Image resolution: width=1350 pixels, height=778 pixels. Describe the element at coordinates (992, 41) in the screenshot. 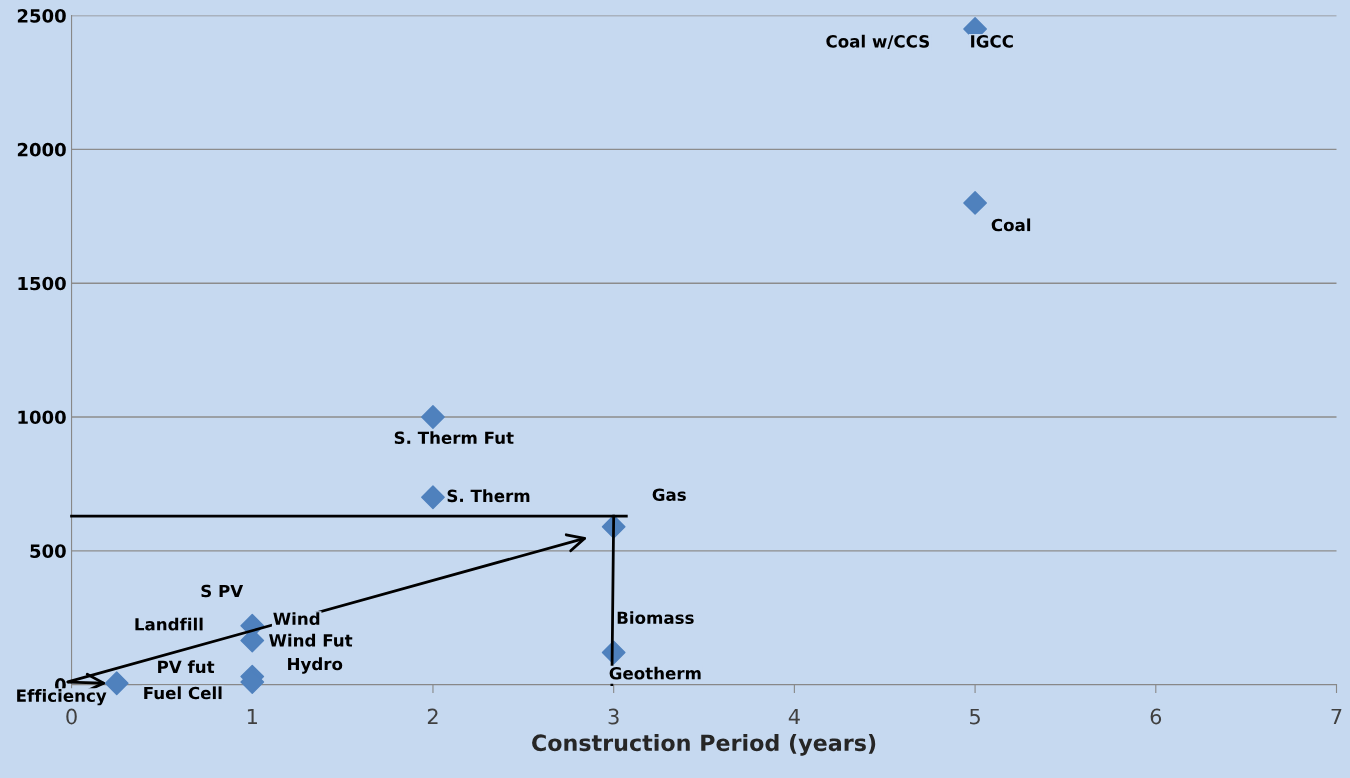

I see `annotation: IGCC` at that location.